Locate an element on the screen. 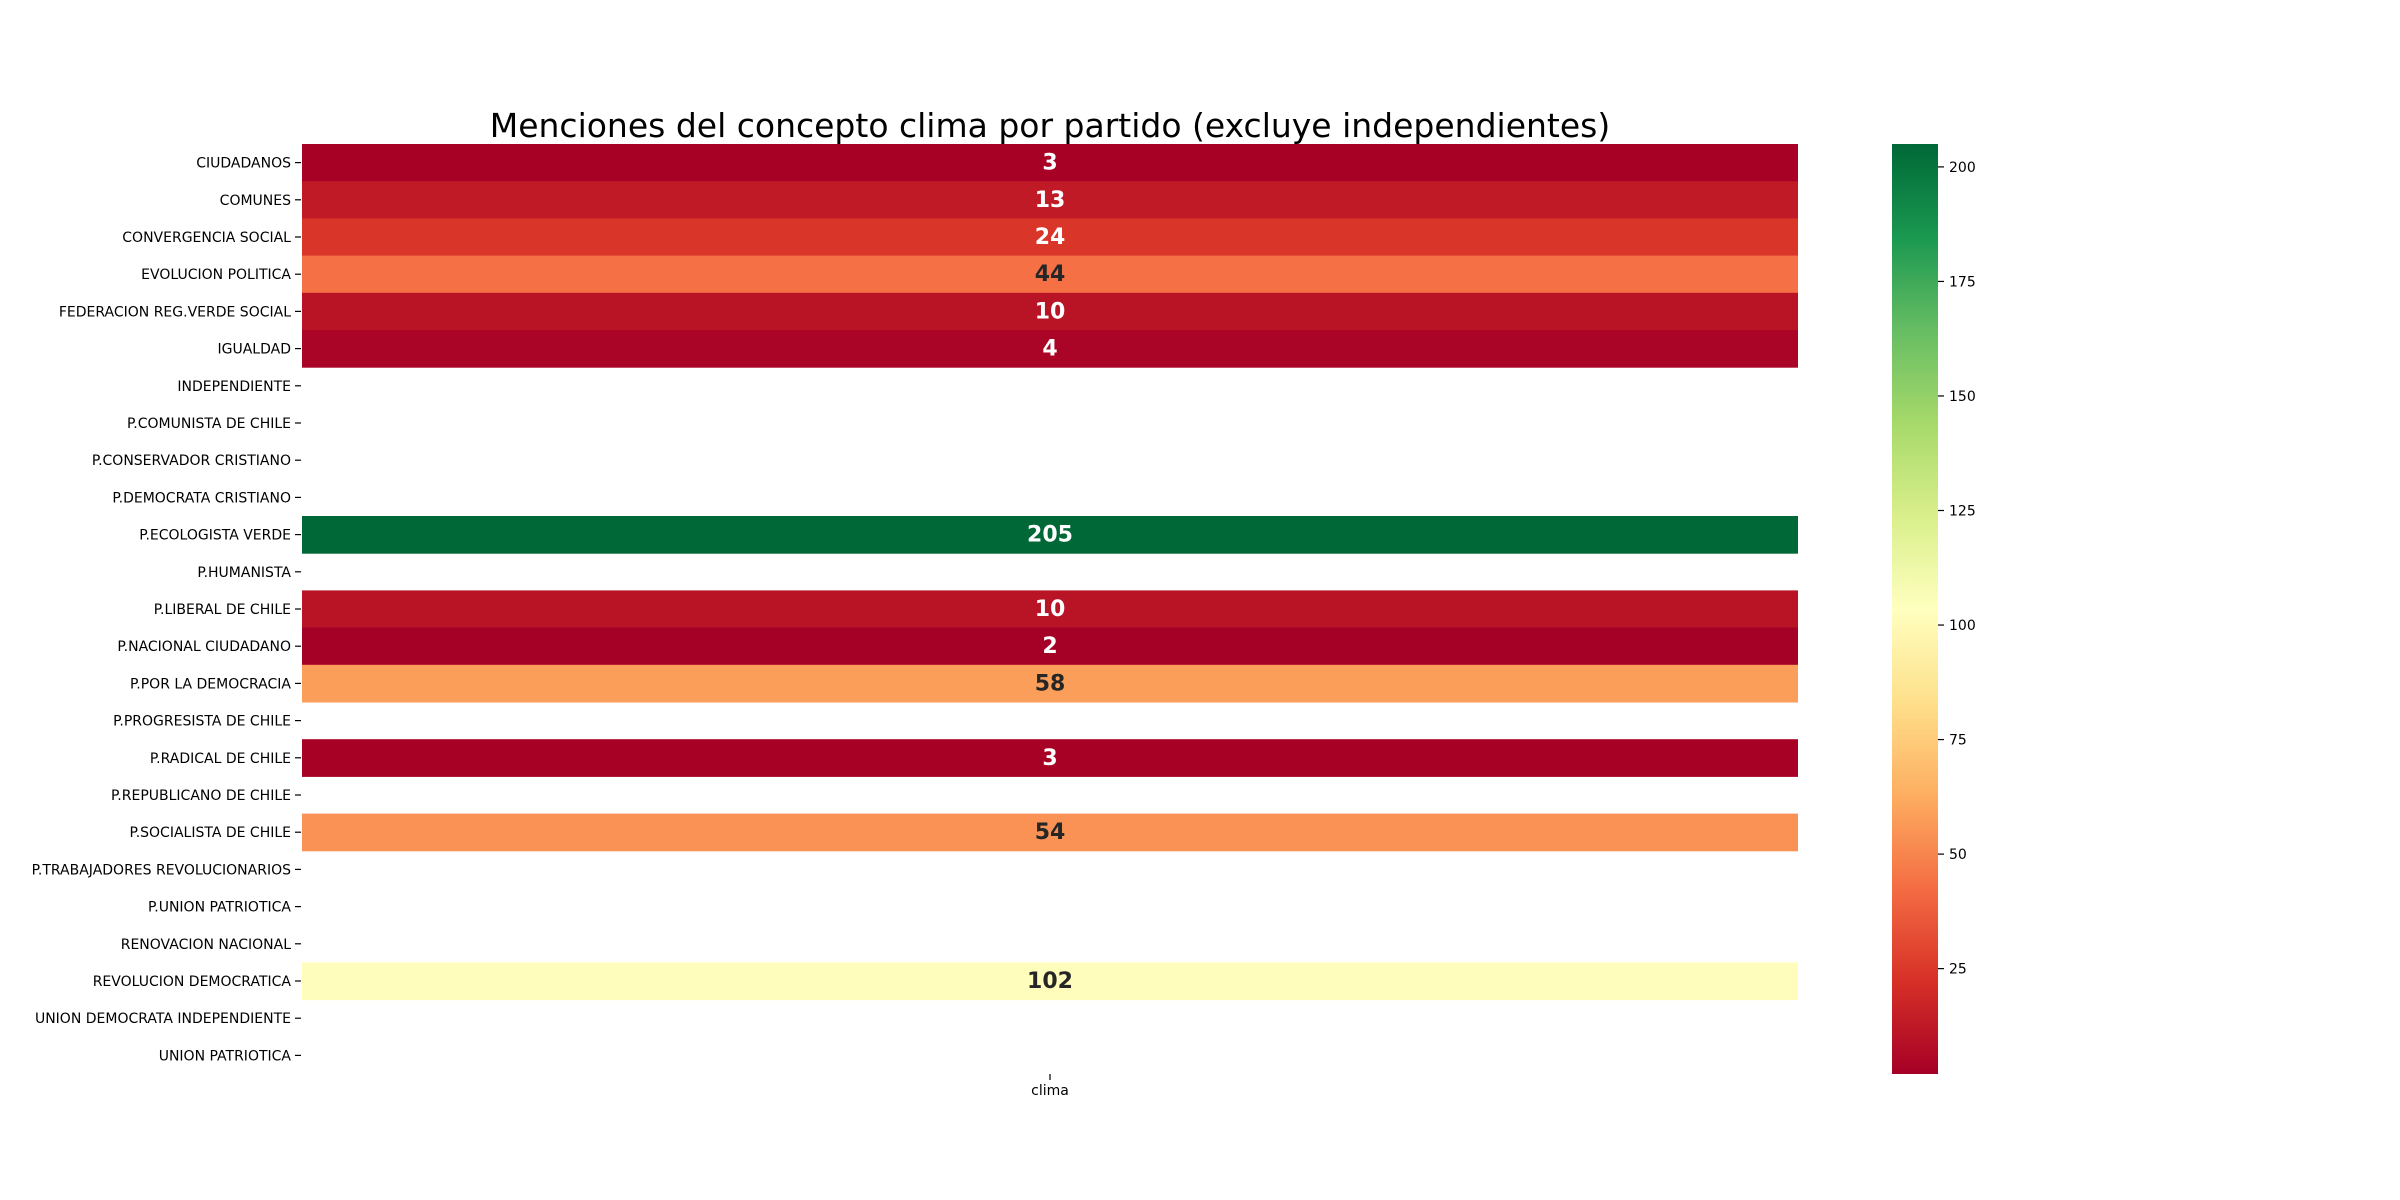 The height and width of the screenshot is (1200, 2400). heatmap-cell-revolucion-democratica is located at coordinates (1050, 981).